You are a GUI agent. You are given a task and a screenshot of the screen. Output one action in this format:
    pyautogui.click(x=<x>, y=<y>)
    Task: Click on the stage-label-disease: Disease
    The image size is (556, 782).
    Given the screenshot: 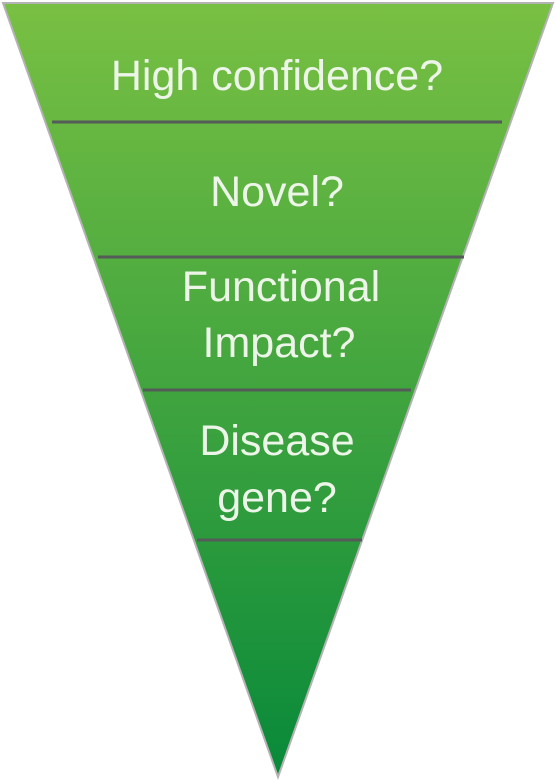 What is the action you would take?
    pyautogui.click(x=276, y=441)
    